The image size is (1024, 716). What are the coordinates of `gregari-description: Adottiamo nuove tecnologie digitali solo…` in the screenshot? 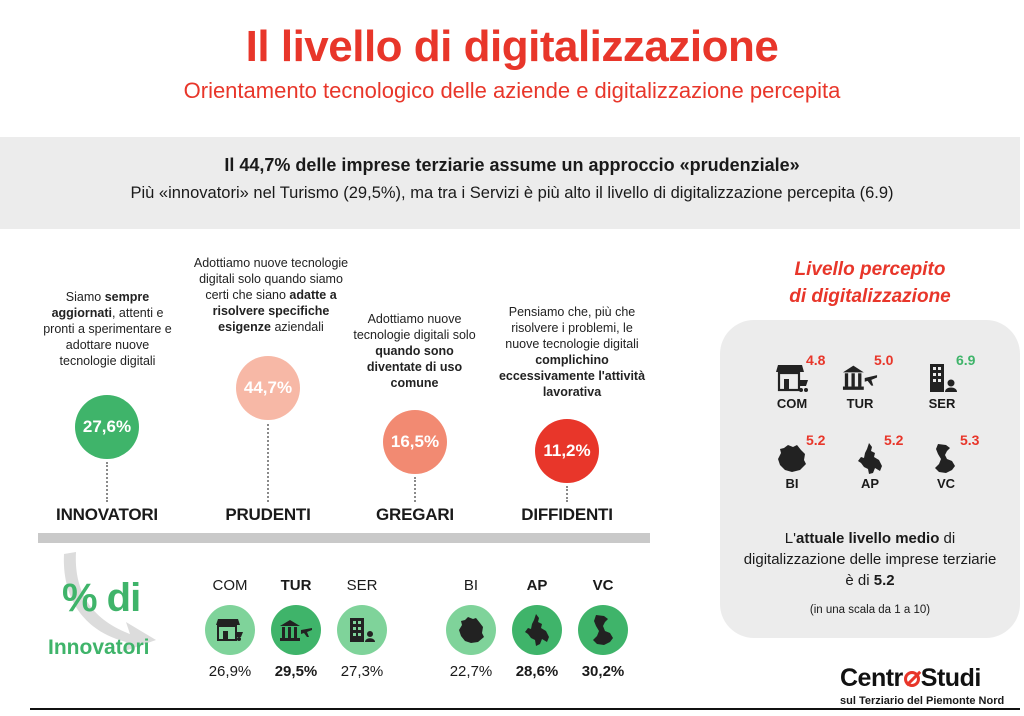 It's located at (414, 351).